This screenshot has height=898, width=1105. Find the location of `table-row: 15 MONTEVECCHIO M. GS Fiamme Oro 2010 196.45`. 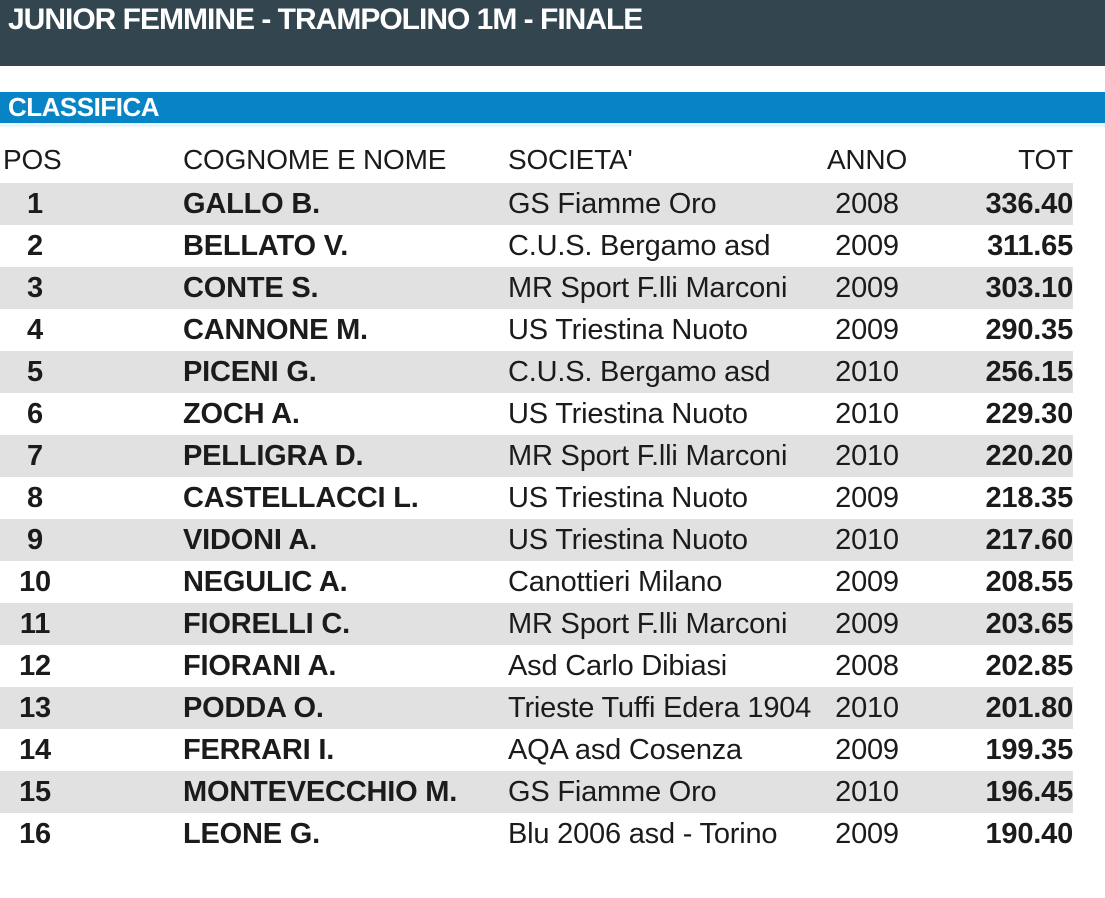

table-row: 15 MONTEVECCHIO M. GS Fiamme Oro 2010 196.45 is located at coordinates (536, 792).